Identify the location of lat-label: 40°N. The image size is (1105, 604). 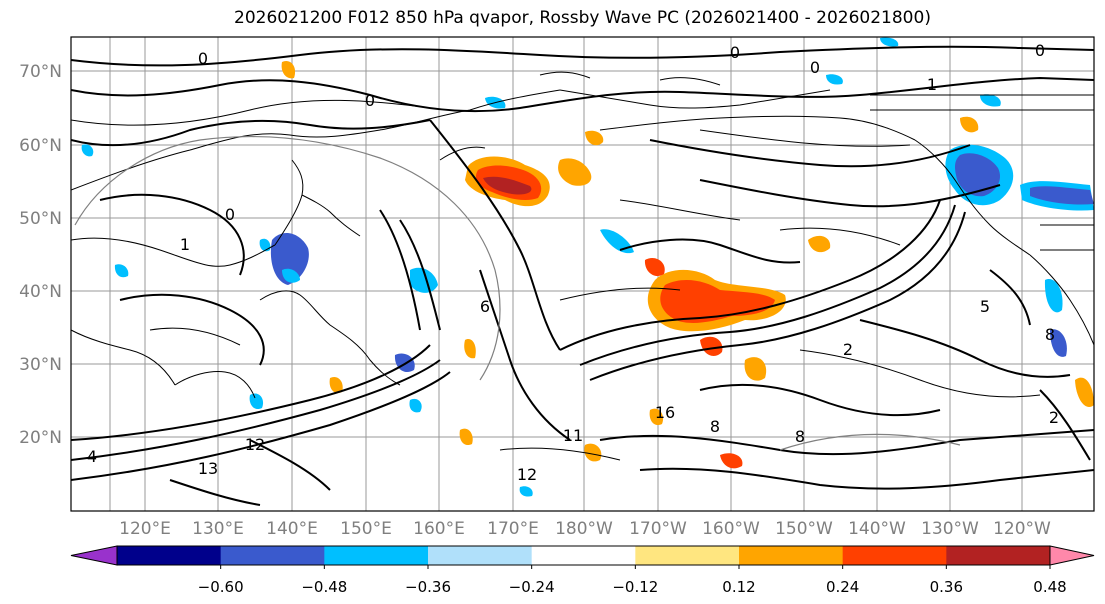
(40, 292).